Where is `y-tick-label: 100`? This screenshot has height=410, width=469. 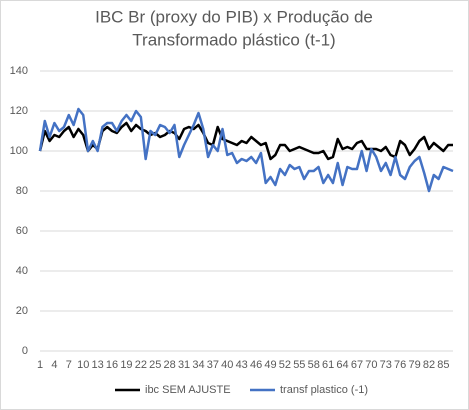
y-tick-label: 100 is located at coordinates (19, 151).